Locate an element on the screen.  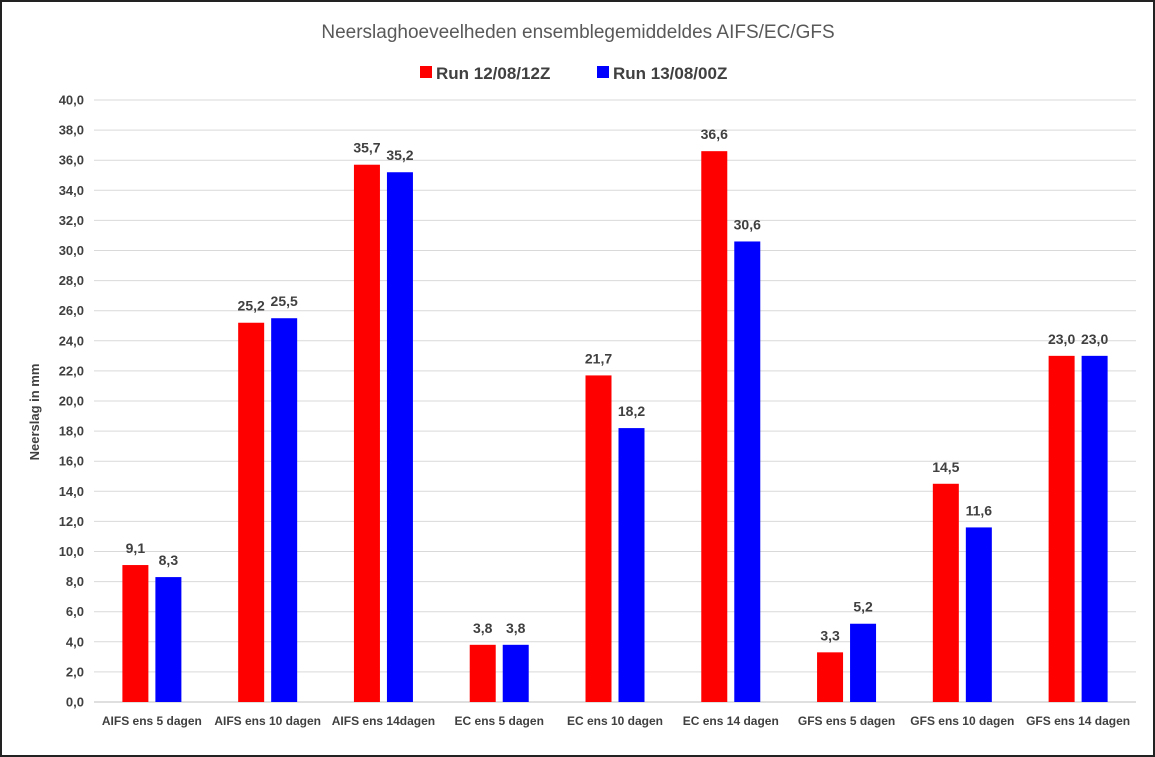
x-tick-label: AIFS ens 10 dagen is located at coordinates (267, 721).